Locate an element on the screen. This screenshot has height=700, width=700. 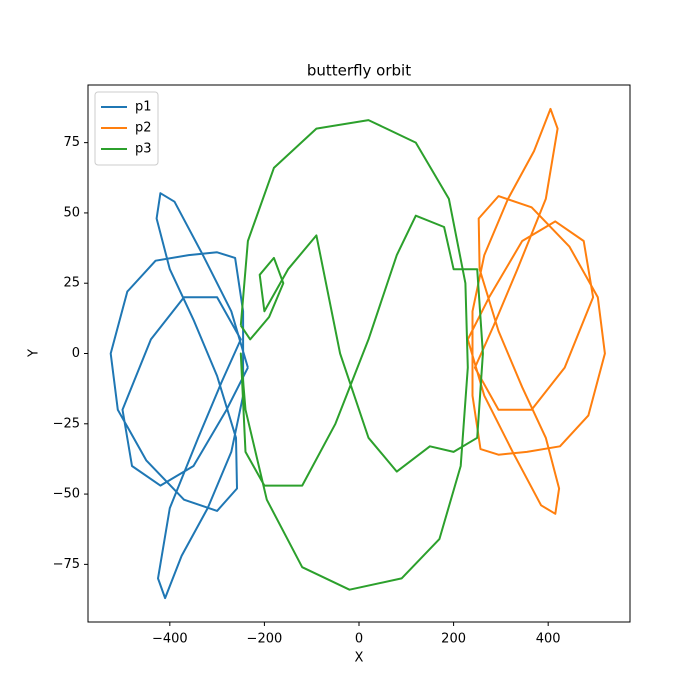
y-tick-label: 75 is located at coordinates (71, 142).